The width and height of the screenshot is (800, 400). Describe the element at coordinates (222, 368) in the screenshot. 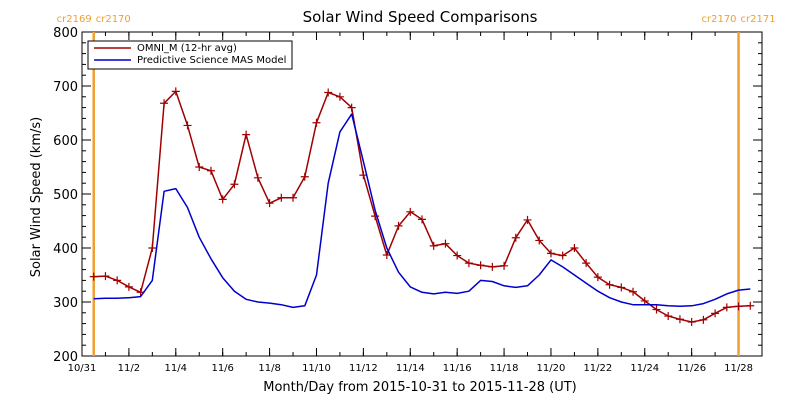

I see `x-tick-label: 11/6` at that location.